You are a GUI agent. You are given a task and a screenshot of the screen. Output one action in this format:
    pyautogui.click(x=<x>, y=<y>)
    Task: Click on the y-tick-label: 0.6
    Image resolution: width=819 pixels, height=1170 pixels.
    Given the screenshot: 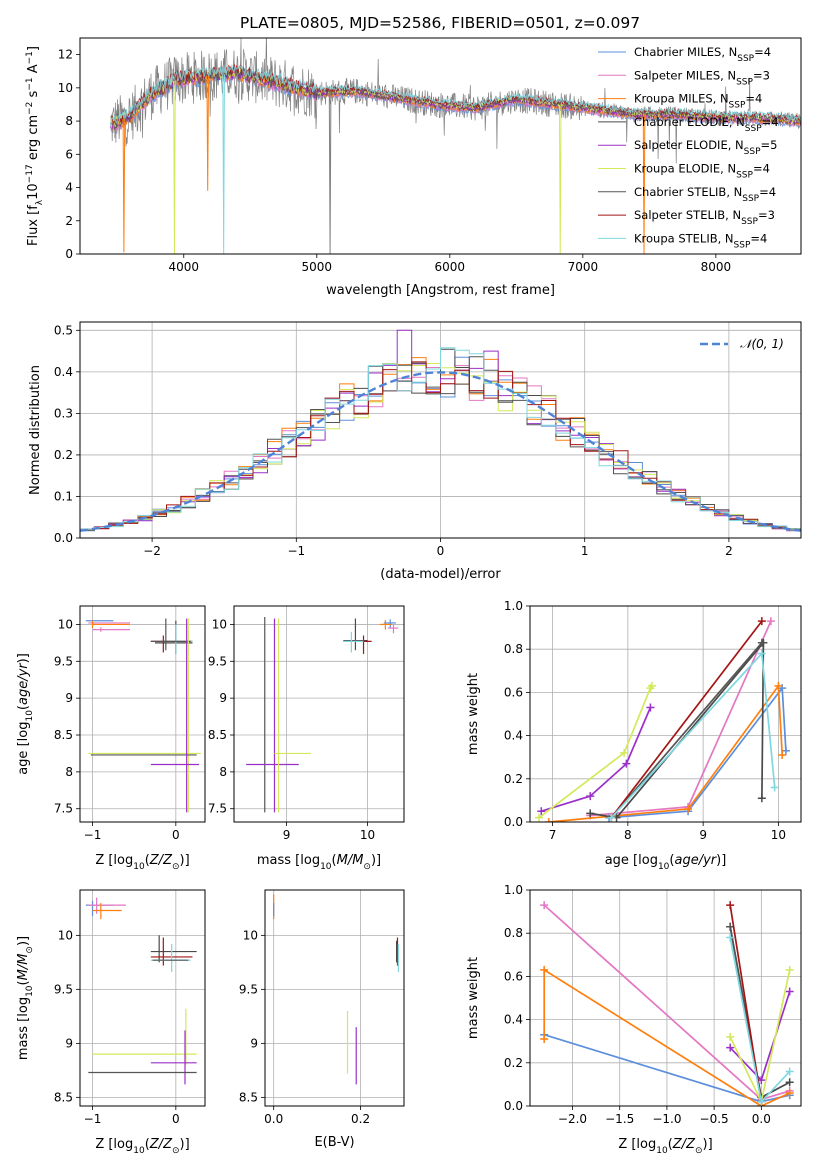 What is the action you would take?
    pyautogui.click(x=513, y=692)
    